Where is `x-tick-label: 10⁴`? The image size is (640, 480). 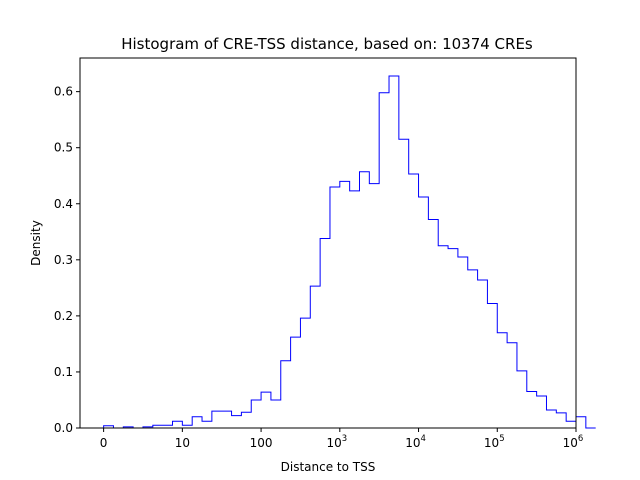 x-tick-label: 10⁴ is located at coordinates (415, 442).